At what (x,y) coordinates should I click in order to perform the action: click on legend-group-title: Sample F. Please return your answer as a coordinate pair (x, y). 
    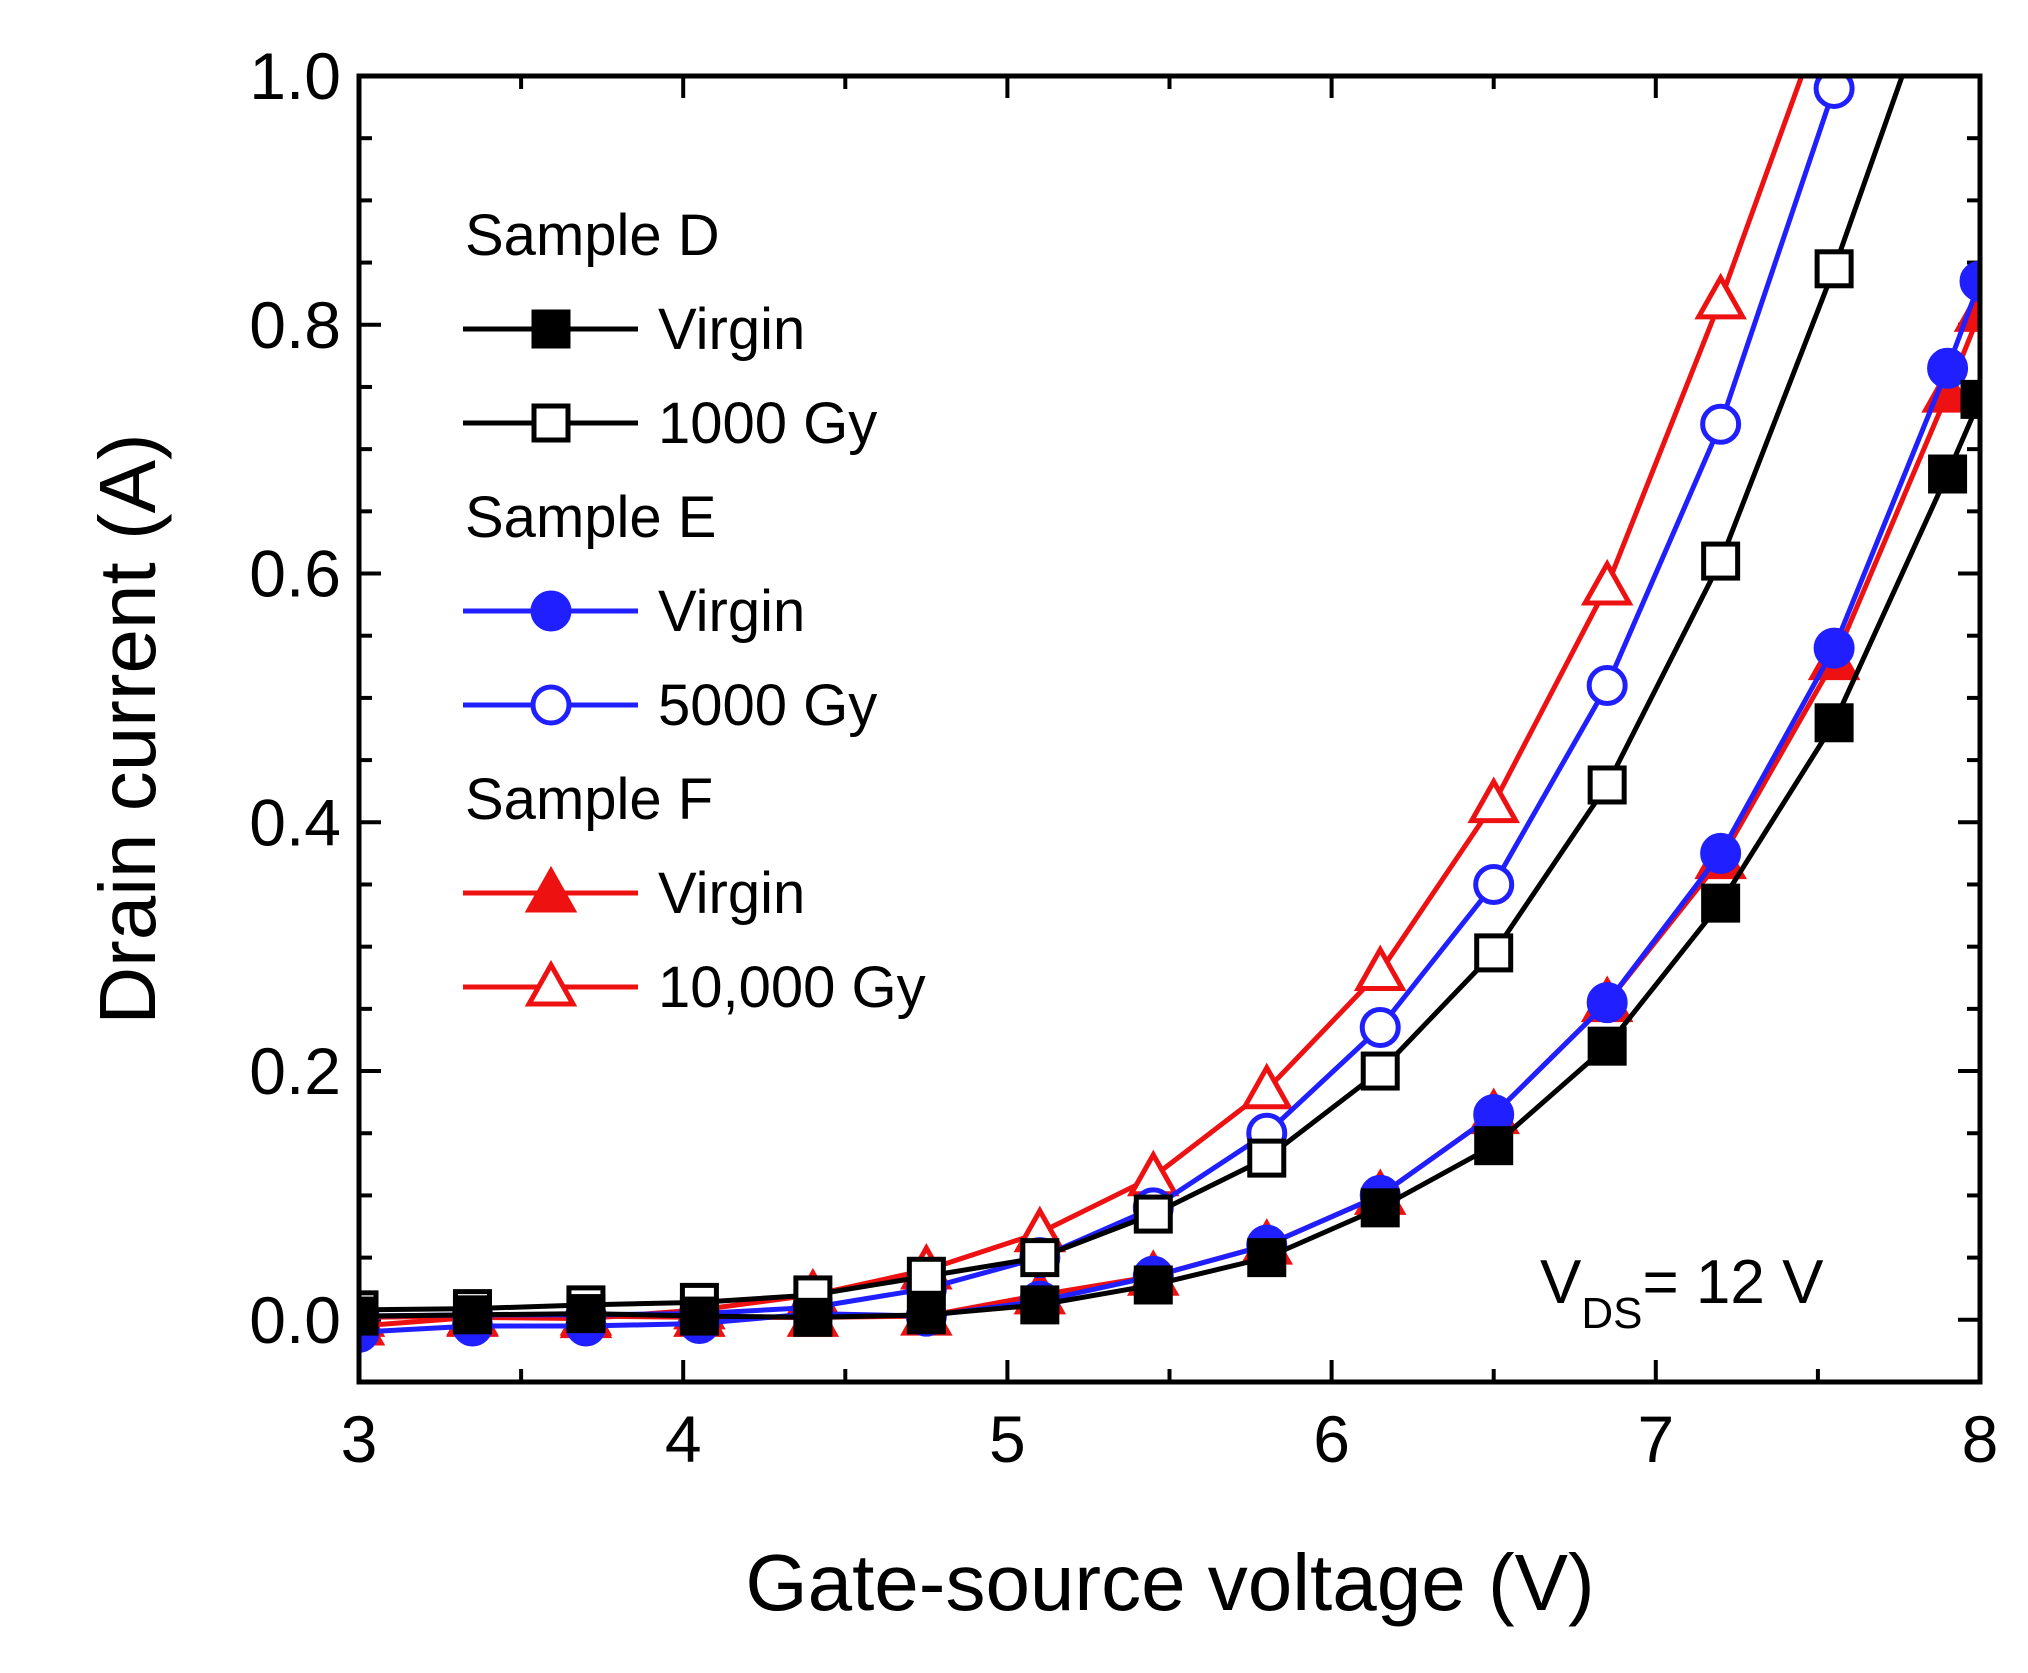
    Looking at the image, I should click on (589, 799).